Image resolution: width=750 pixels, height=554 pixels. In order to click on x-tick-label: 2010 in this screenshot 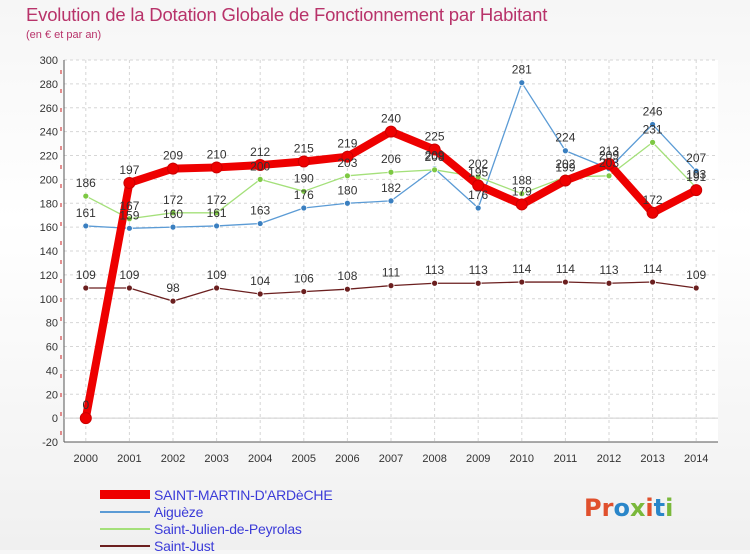, I will do `click(522, 459)`.